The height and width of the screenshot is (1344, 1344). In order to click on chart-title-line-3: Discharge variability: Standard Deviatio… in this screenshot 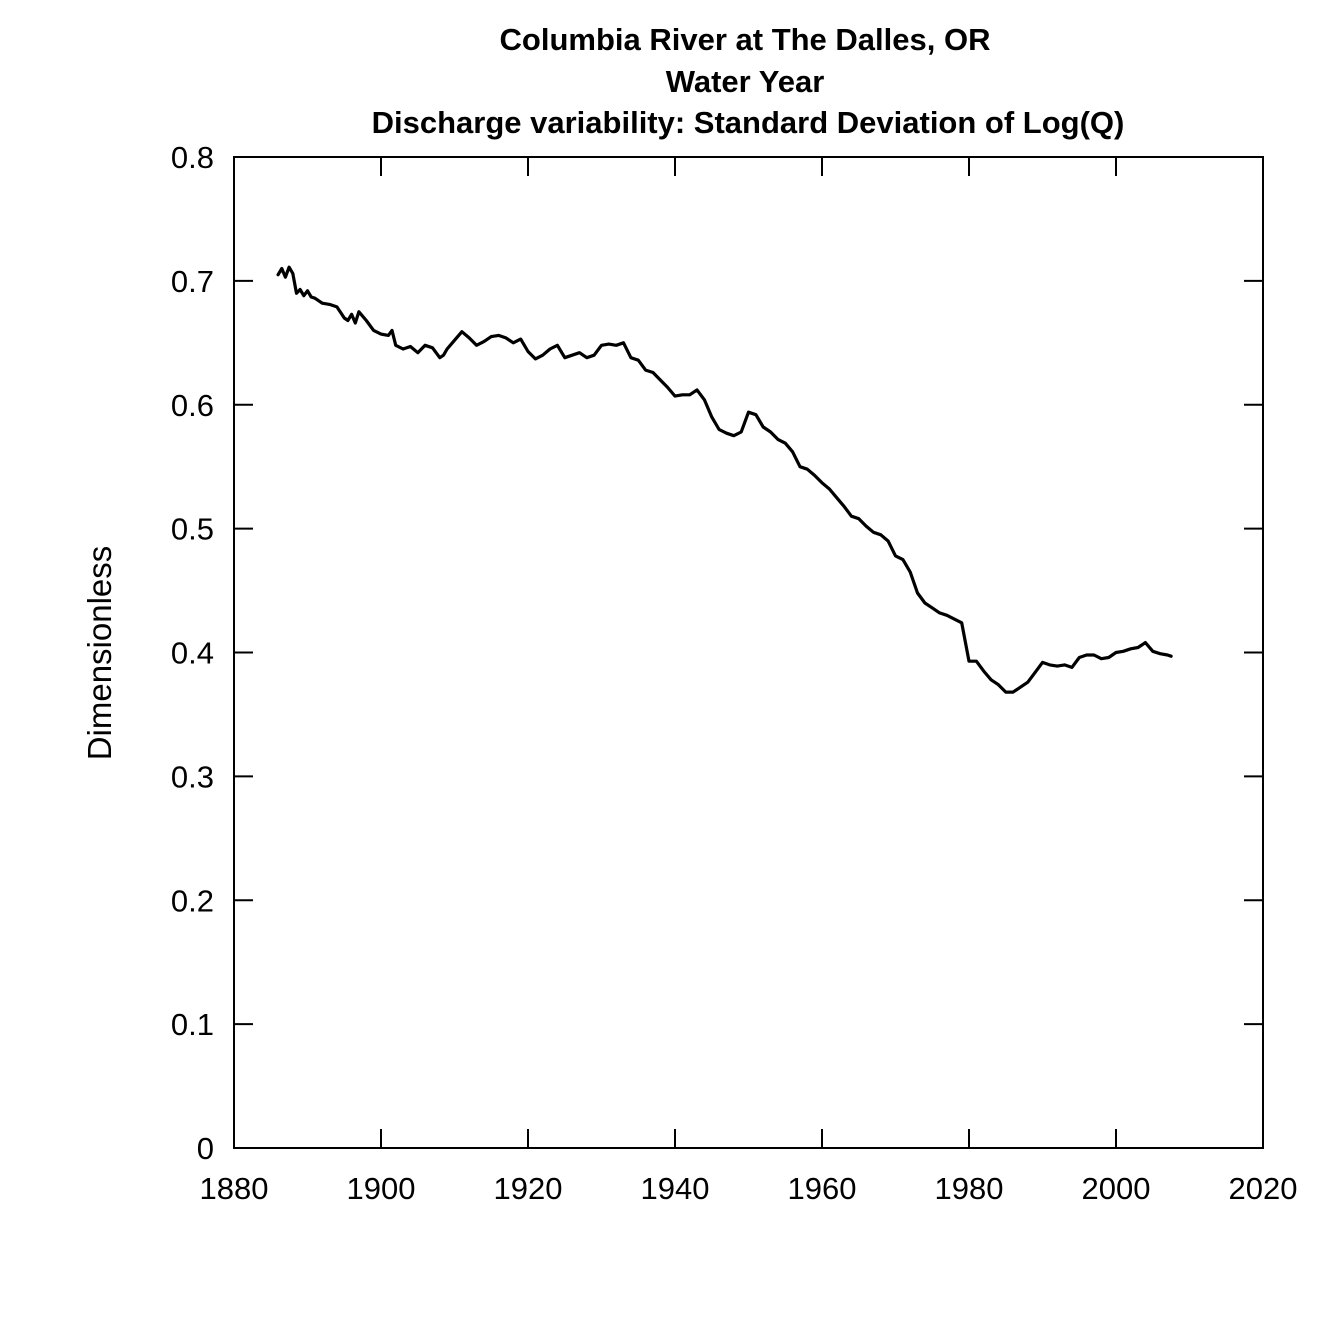, I will do `click(748, 122)`.